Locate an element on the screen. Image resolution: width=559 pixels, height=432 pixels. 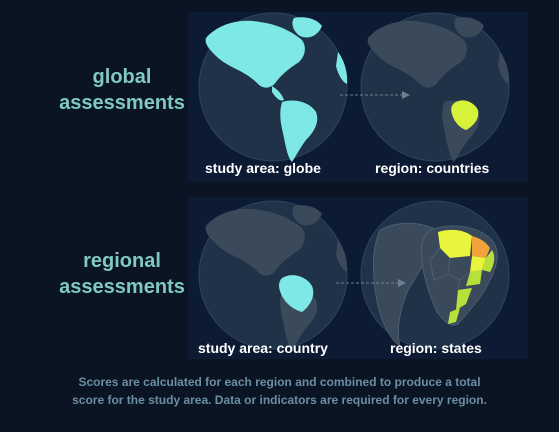
caption-study-area-country: study area: country is located at coordinates (263, 348).